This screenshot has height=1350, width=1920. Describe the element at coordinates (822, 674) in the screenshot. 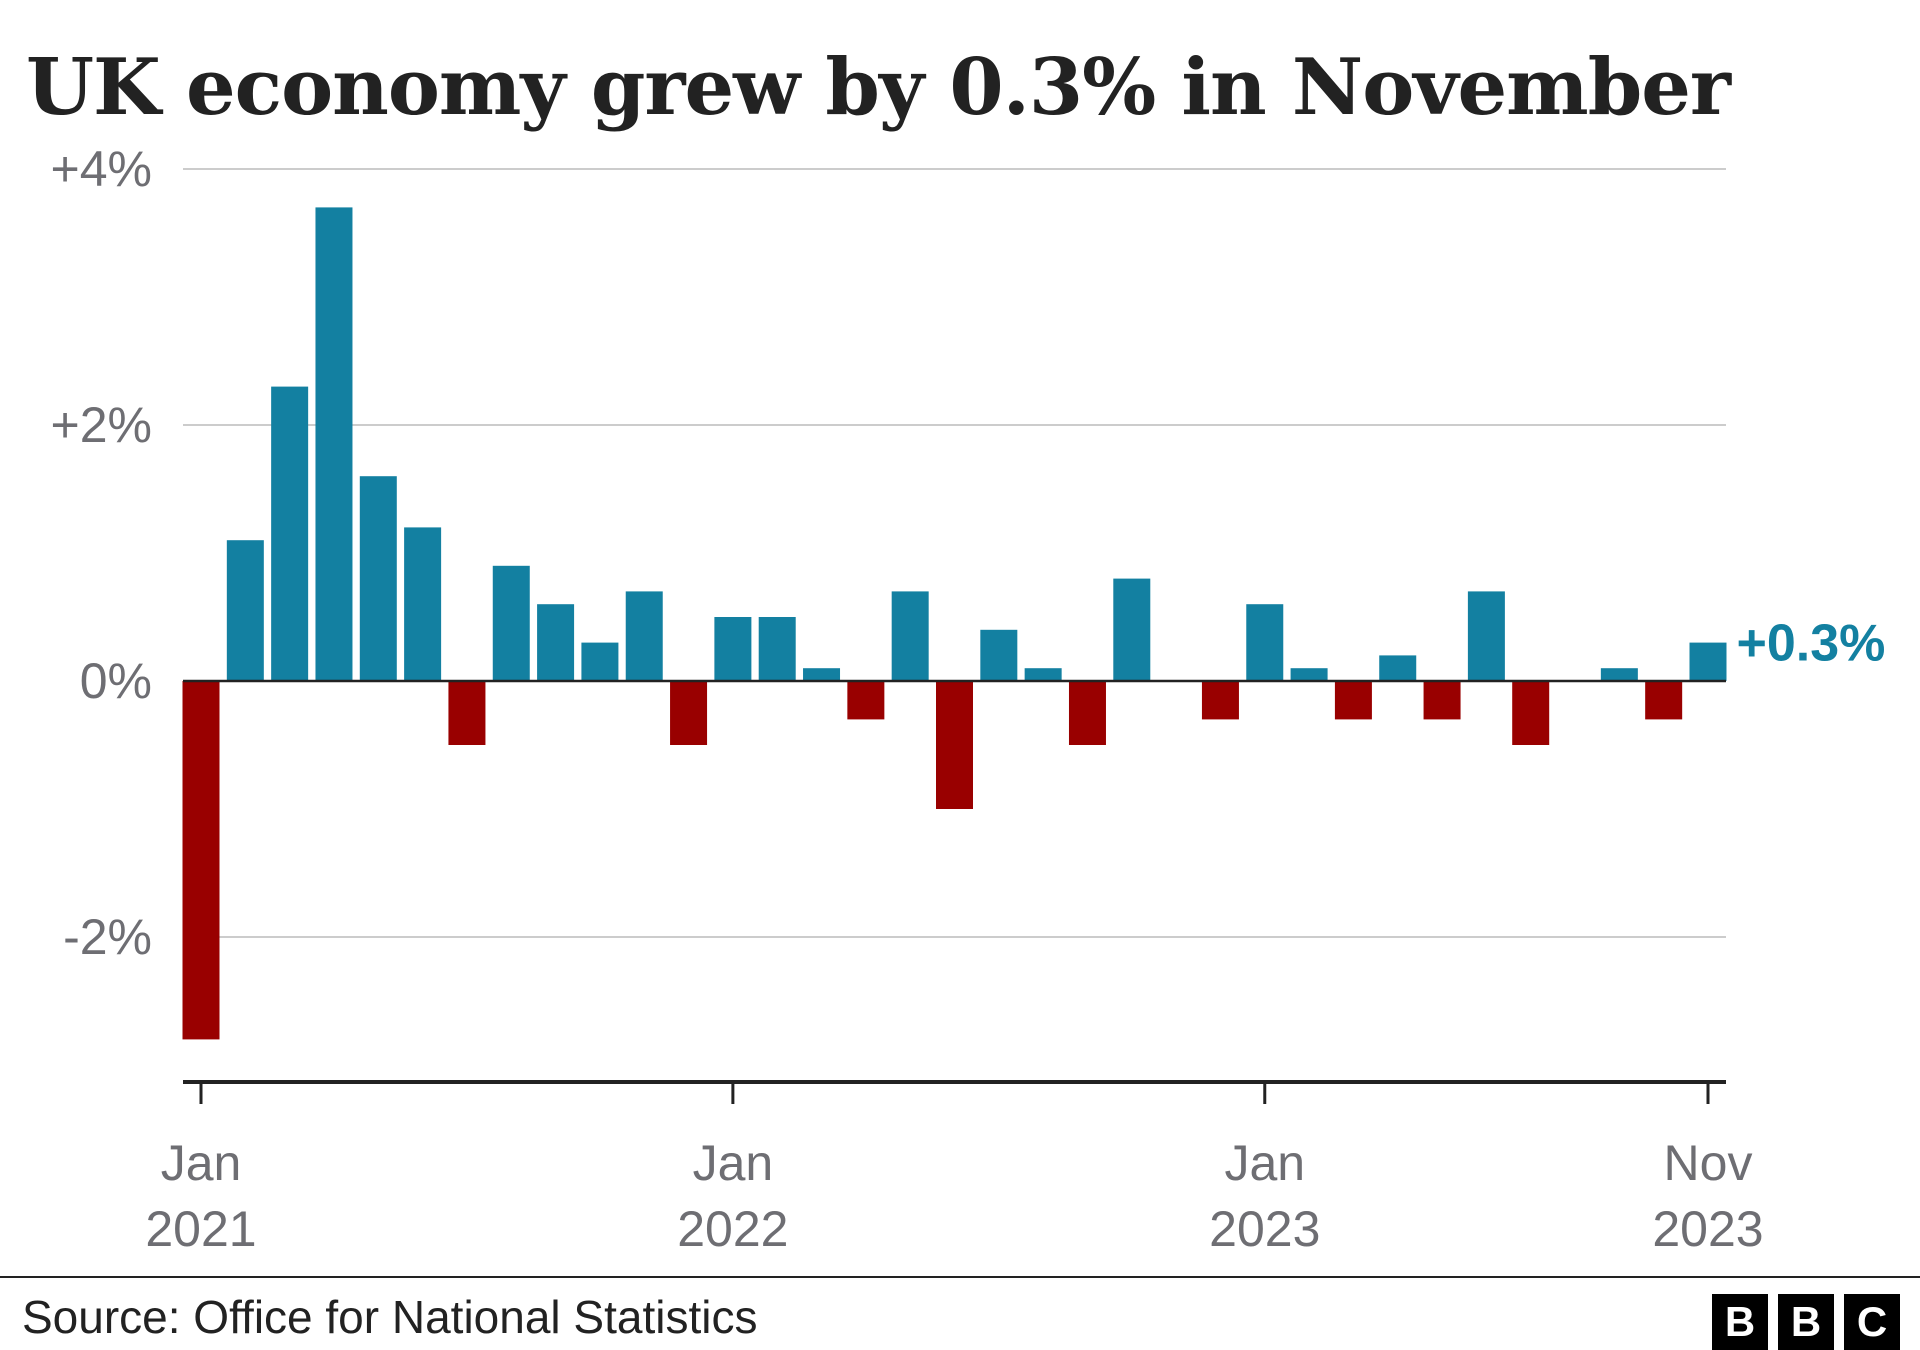

I see `bar-mar-2022` at that location.